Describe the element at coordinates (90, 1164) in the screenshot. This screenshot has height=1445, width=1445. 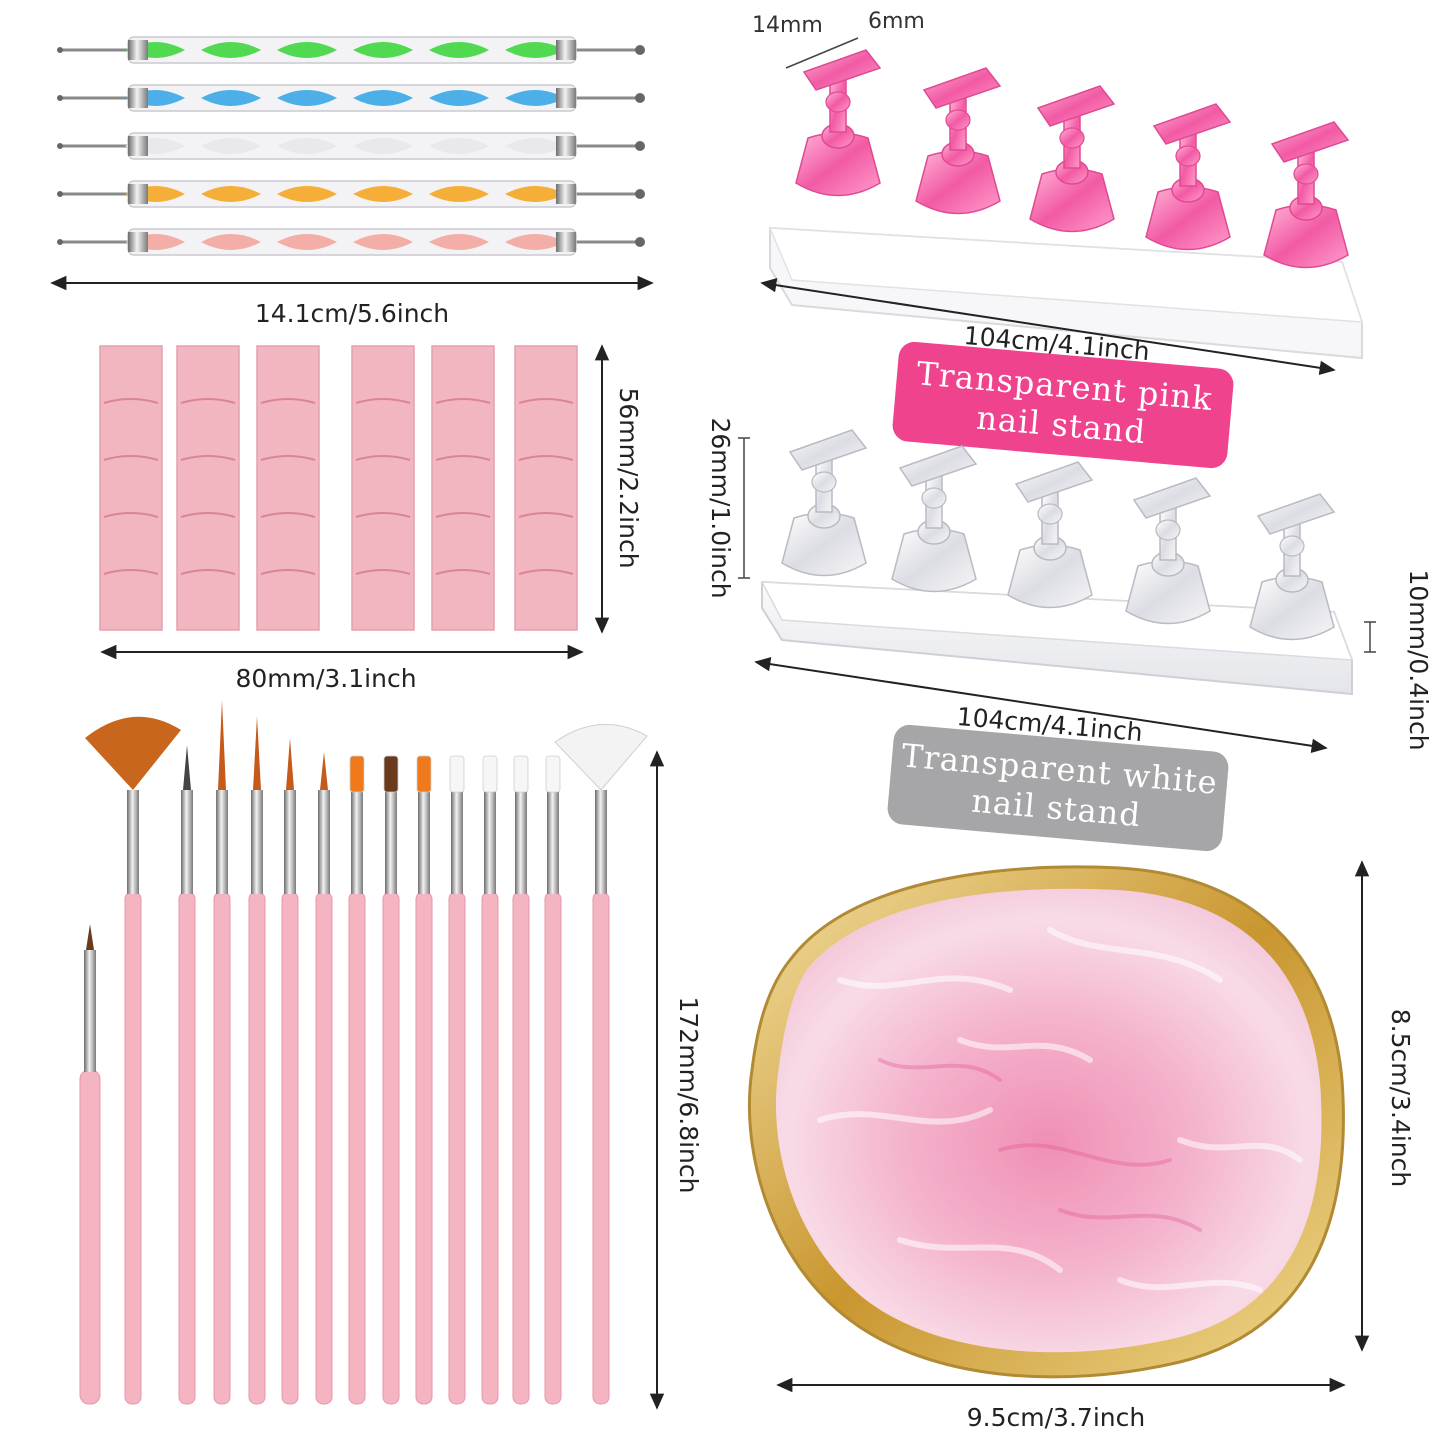
I see `detail-brush` at that location.